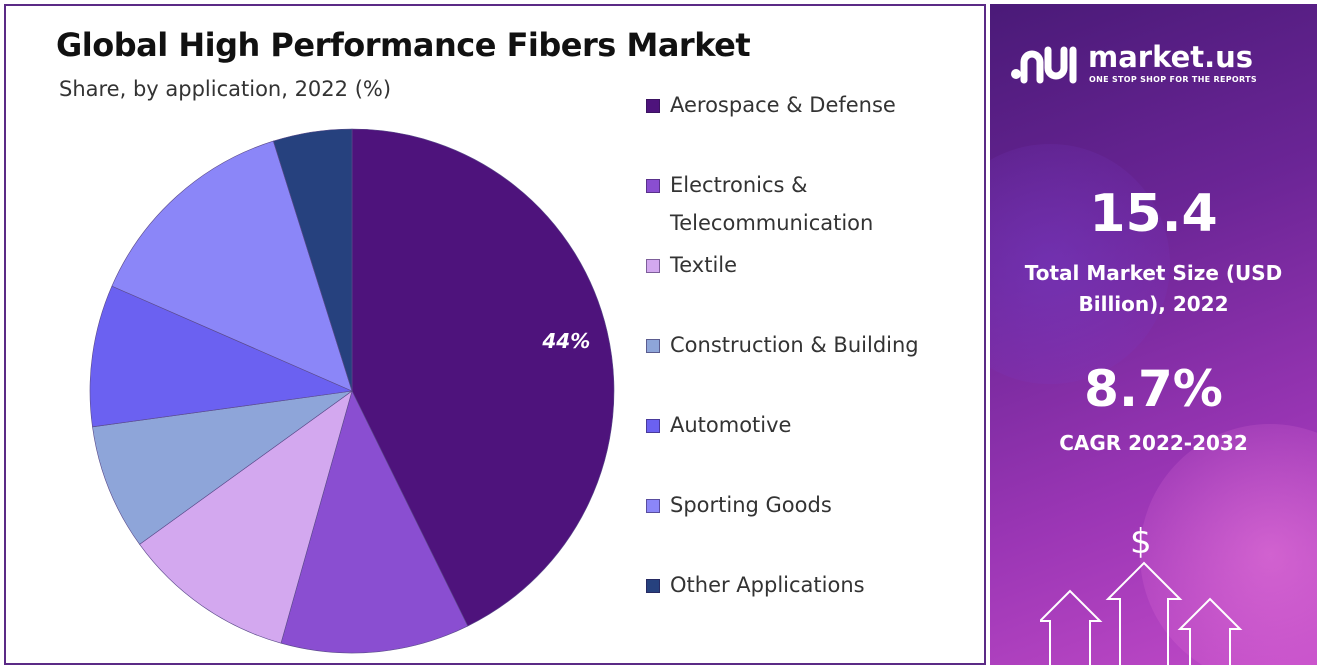 This screenshot has height=671, width=1321. Describe the element at coordinates (483, 377) in the screenshot. I see `pie-slice-aerospace-defense` at that location.